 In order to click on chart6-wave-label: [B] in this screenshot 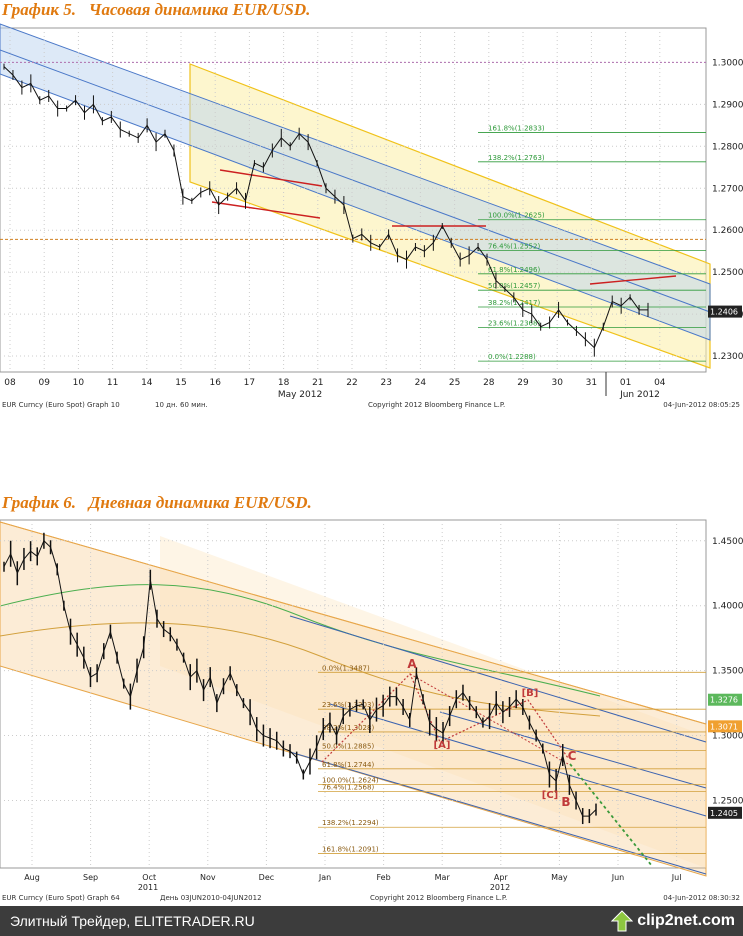, I will do `click(530, 693)`.